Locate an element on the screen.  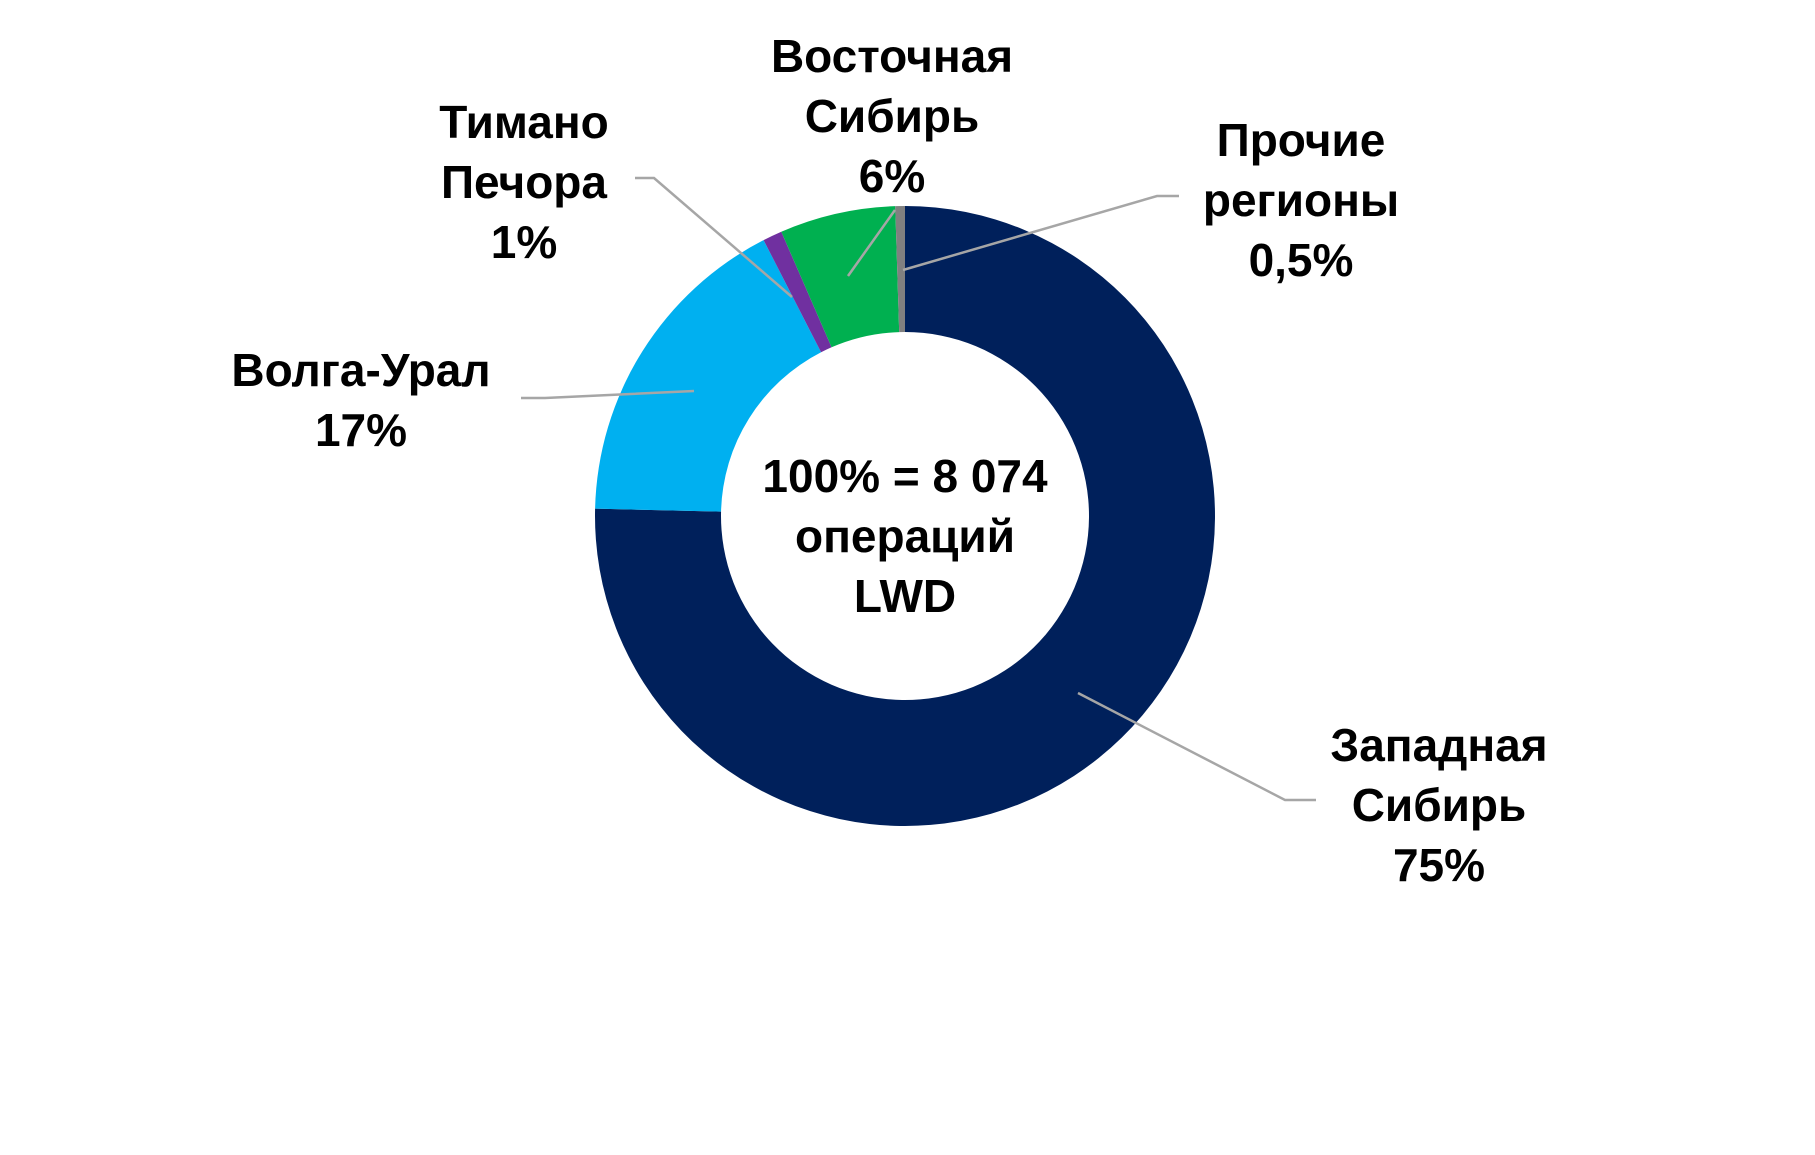
category-label: Западная Сибирь is located at coordinates (1439, 775).